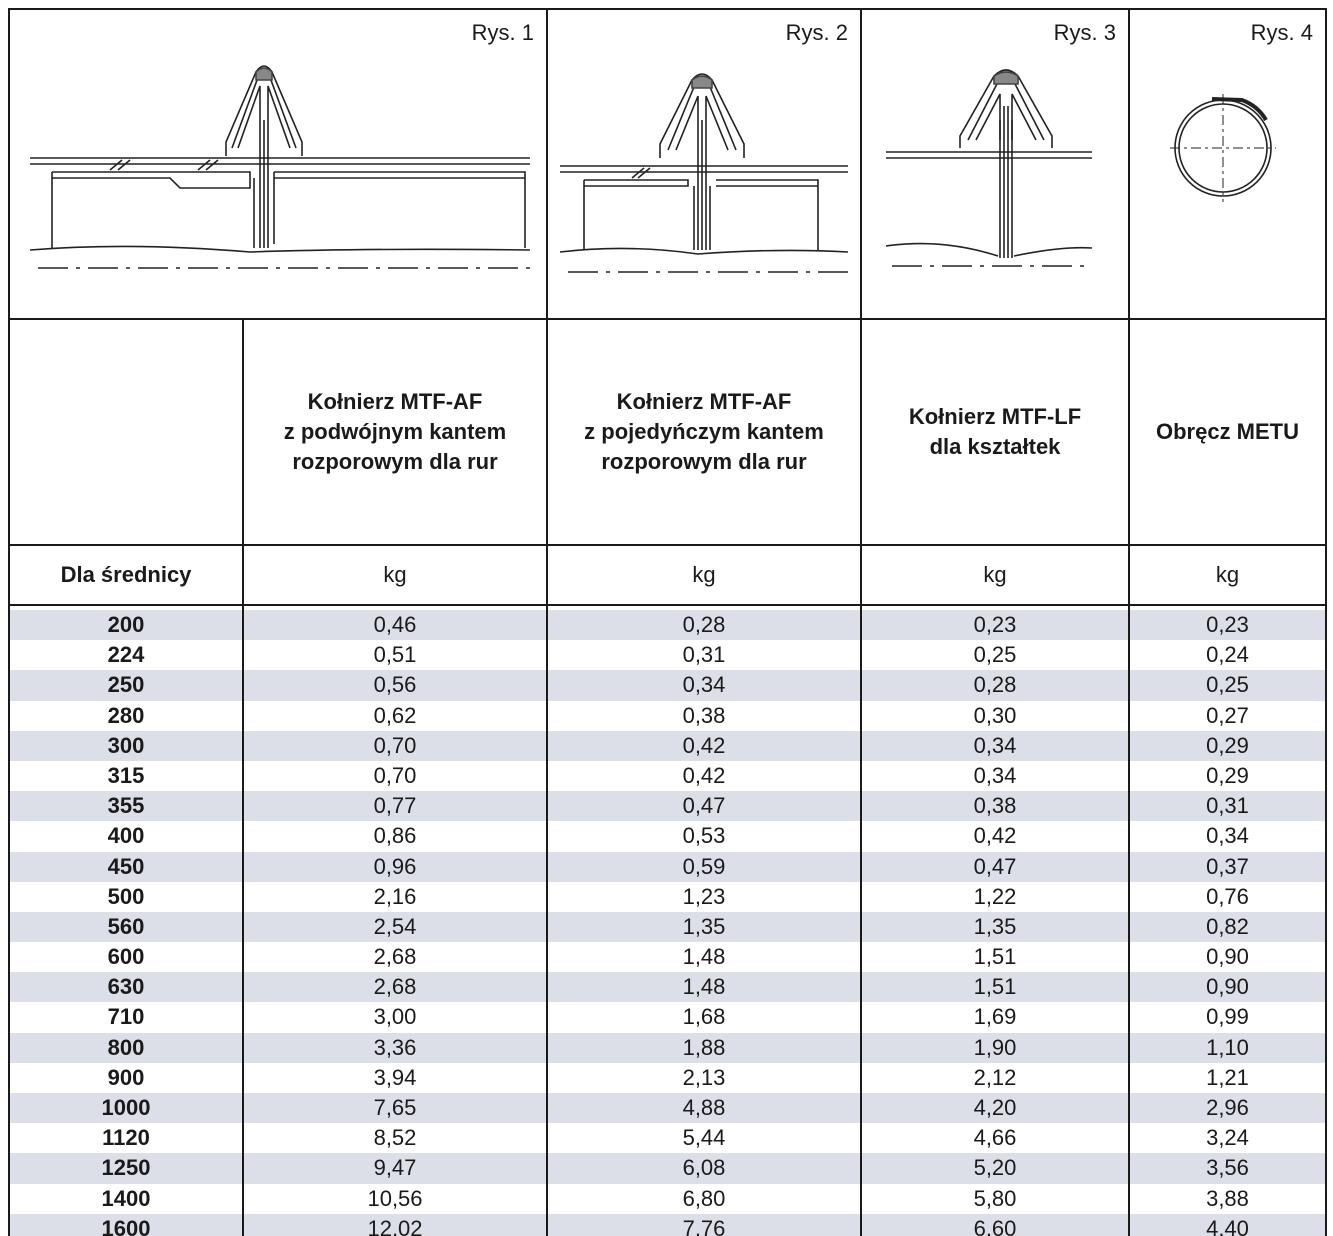 The height and width of the screenshot is (1236, 1333). Describe the element at coordinates (995, 1107) in the screenshot. I see `weight-cell: 4,20` at that location.